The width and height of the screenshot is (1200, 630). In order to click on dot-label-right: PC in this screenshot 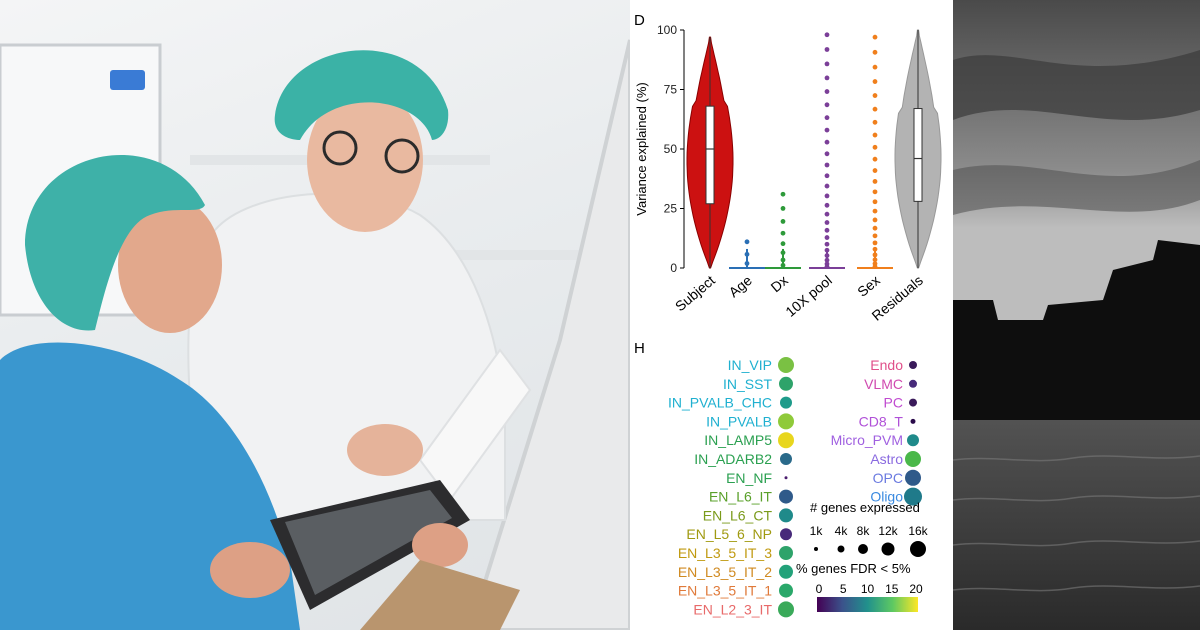, I will do `click(893, 403)`.